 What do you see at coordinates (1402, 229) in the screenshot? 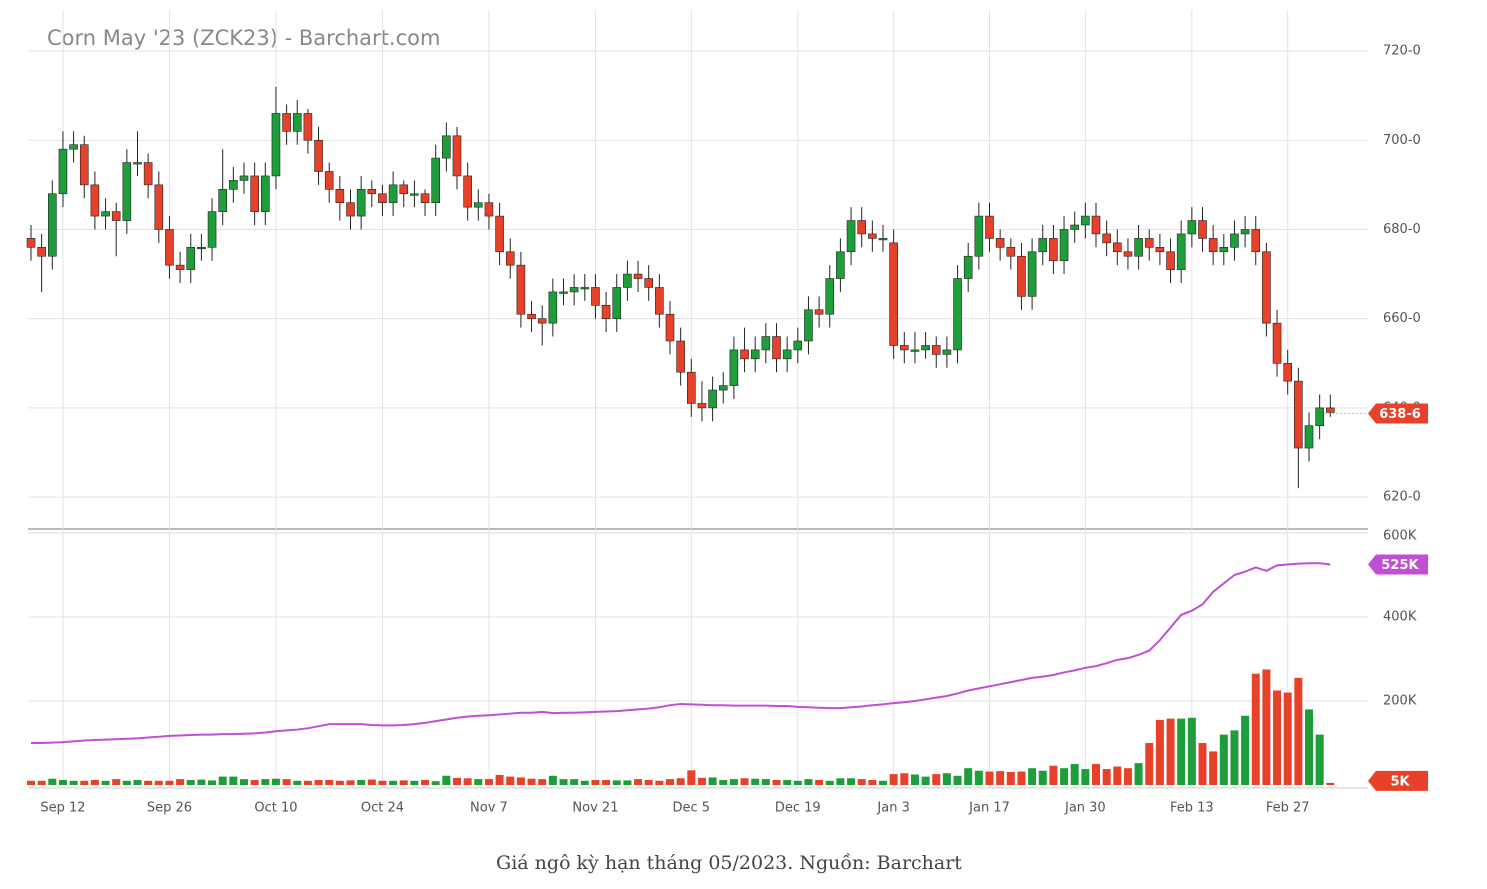
I see `y-tick-label: 680-0` at bounding box center [1402, 229].